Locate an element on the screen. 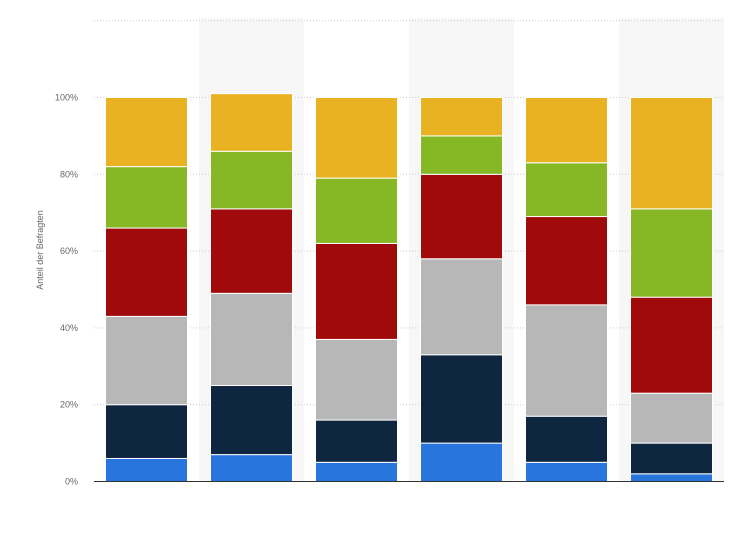  y-axis-ticks: 0% 20% 40% 60% 80% 100% is located at coordinates (66, 290).